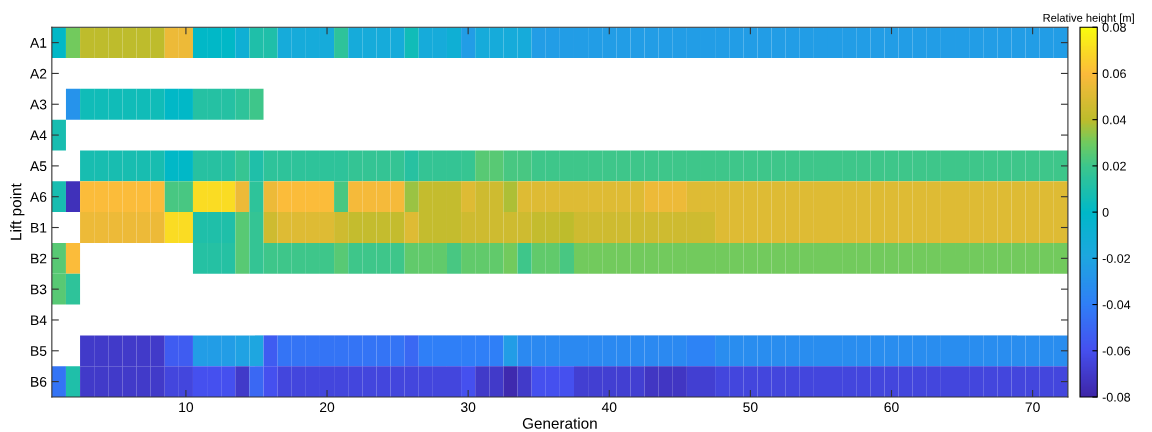  I want to click on color-bar-label: 0.04, so click(1114, 120).